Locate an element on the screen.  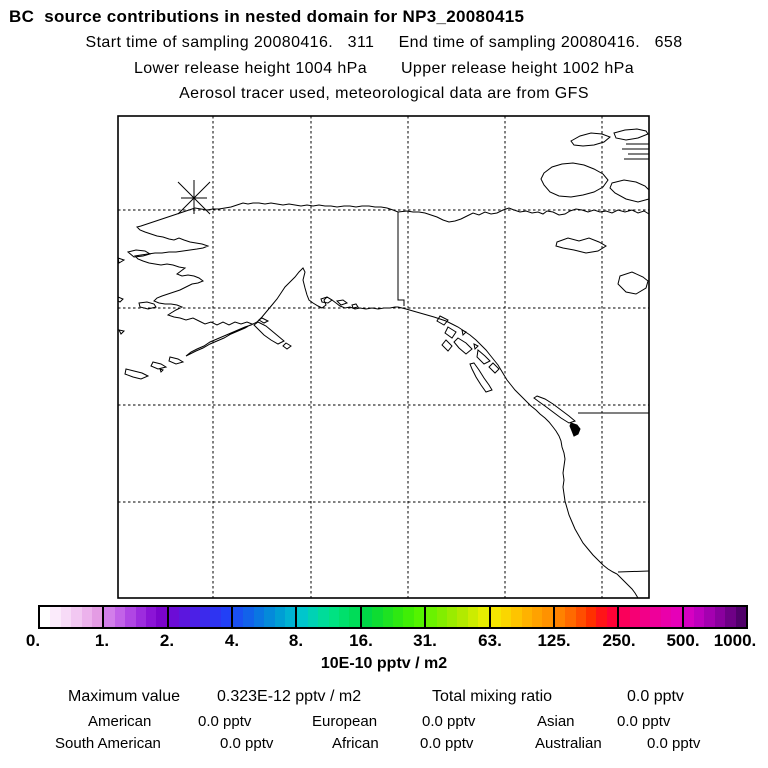
region-value-australian: 0.0 pptv is located at coordinates (674, 743).